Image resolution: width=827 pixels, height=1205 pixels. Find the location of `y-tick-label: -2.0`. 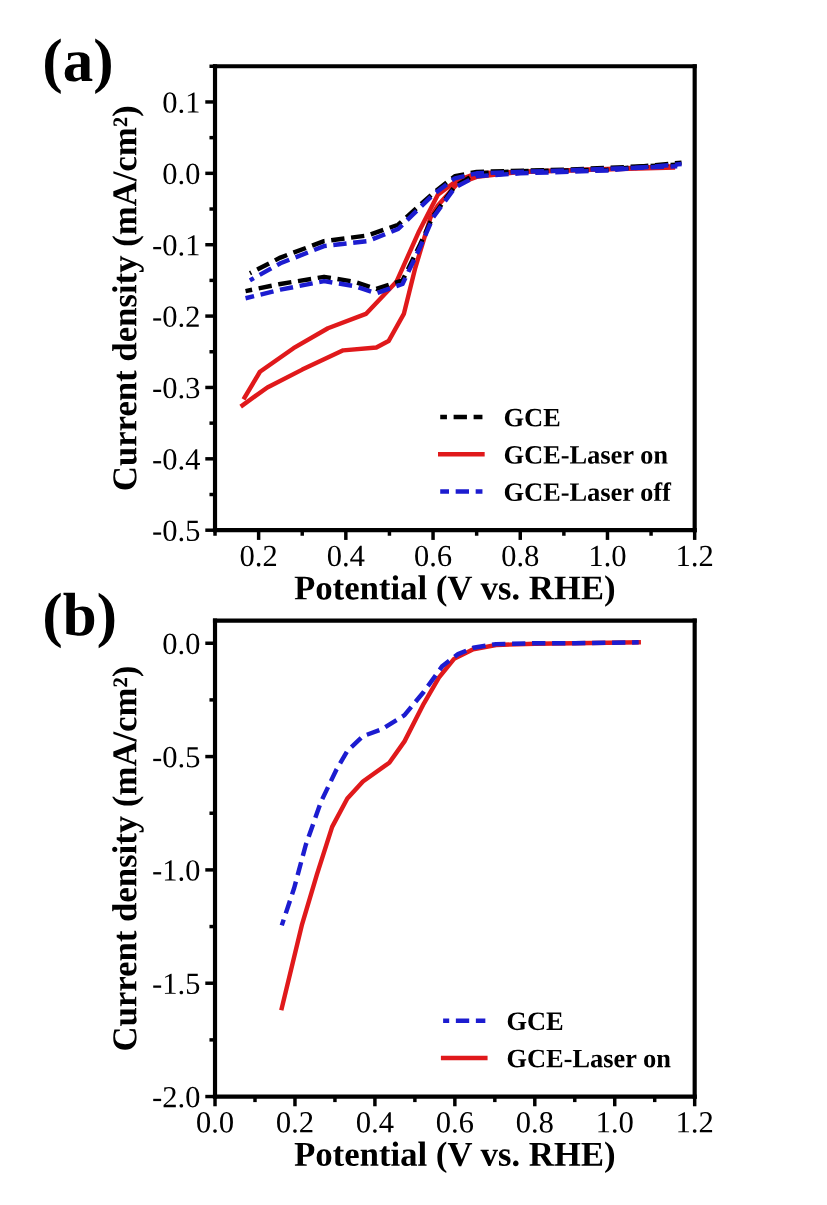

y-tick-label: -2.0 is located at coordinates (176, 1097).